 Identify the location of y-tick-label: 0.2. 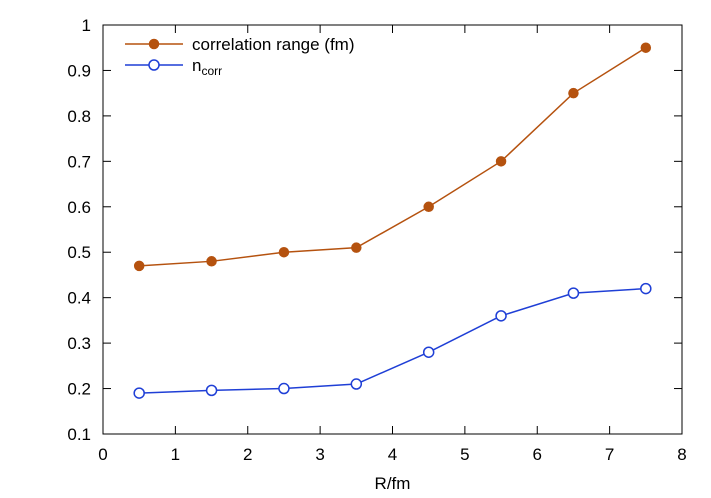
(79, 389).